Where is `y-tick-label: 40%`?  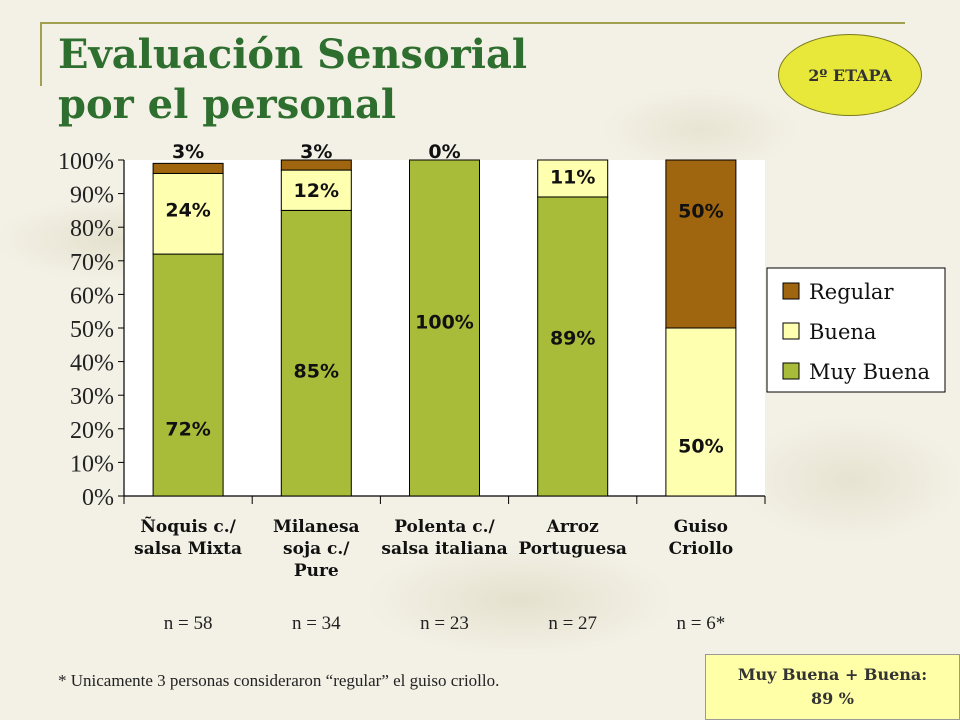 y-tick-label: 40% is located at coordinates (92, 364).